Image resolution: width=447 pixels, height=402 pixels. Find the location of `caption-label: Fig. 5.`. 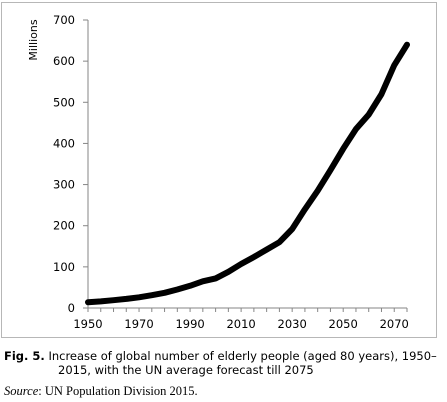

caption-label: Fig. 5. is located at coordinates (24, 356).